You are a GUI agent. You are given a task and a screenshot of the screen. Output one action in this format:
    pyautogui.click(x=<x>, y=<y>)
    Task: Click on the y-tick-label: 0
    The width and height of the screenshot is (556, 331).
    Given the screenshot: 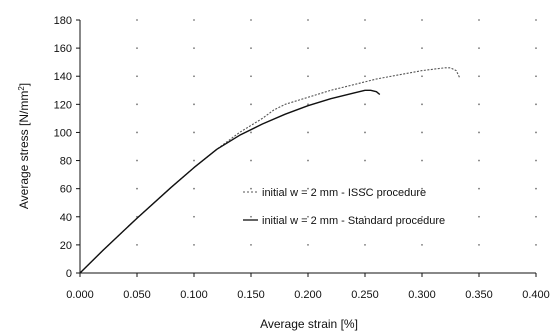 What is the action you would take?
    pyautogui.click(x=69, y=274)
    